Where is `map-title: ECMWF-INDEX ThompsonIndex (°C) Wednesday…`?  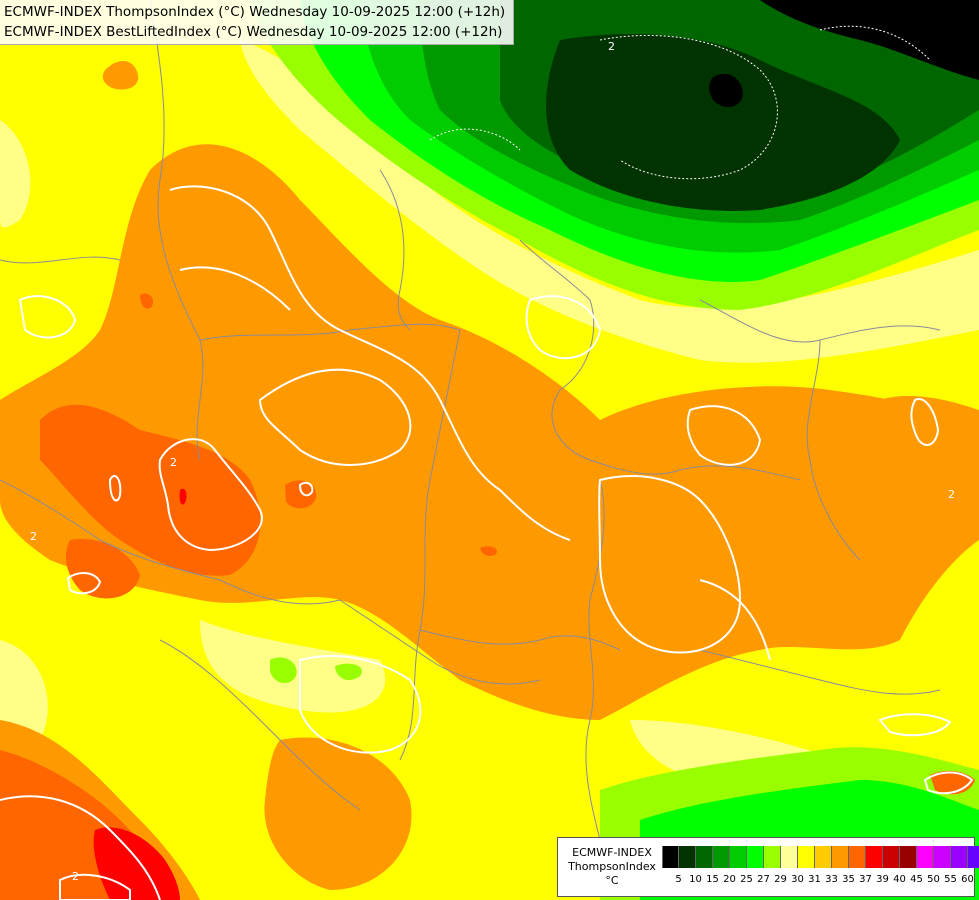
map-title: ECMWF-INDEX ThompsonIndex (°C) Wednesday… is located at coordinates (257, 22).